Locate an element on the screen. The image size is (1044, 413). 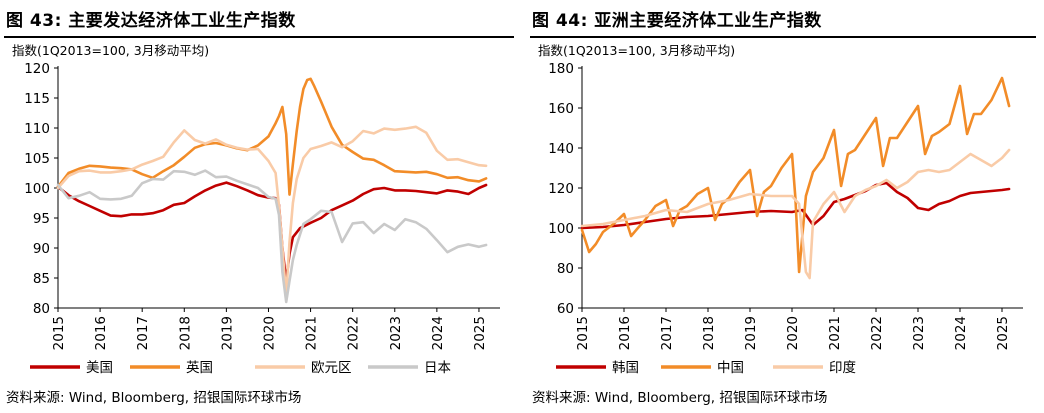
legend-label: 美国 is located at coordinates (99, 368).